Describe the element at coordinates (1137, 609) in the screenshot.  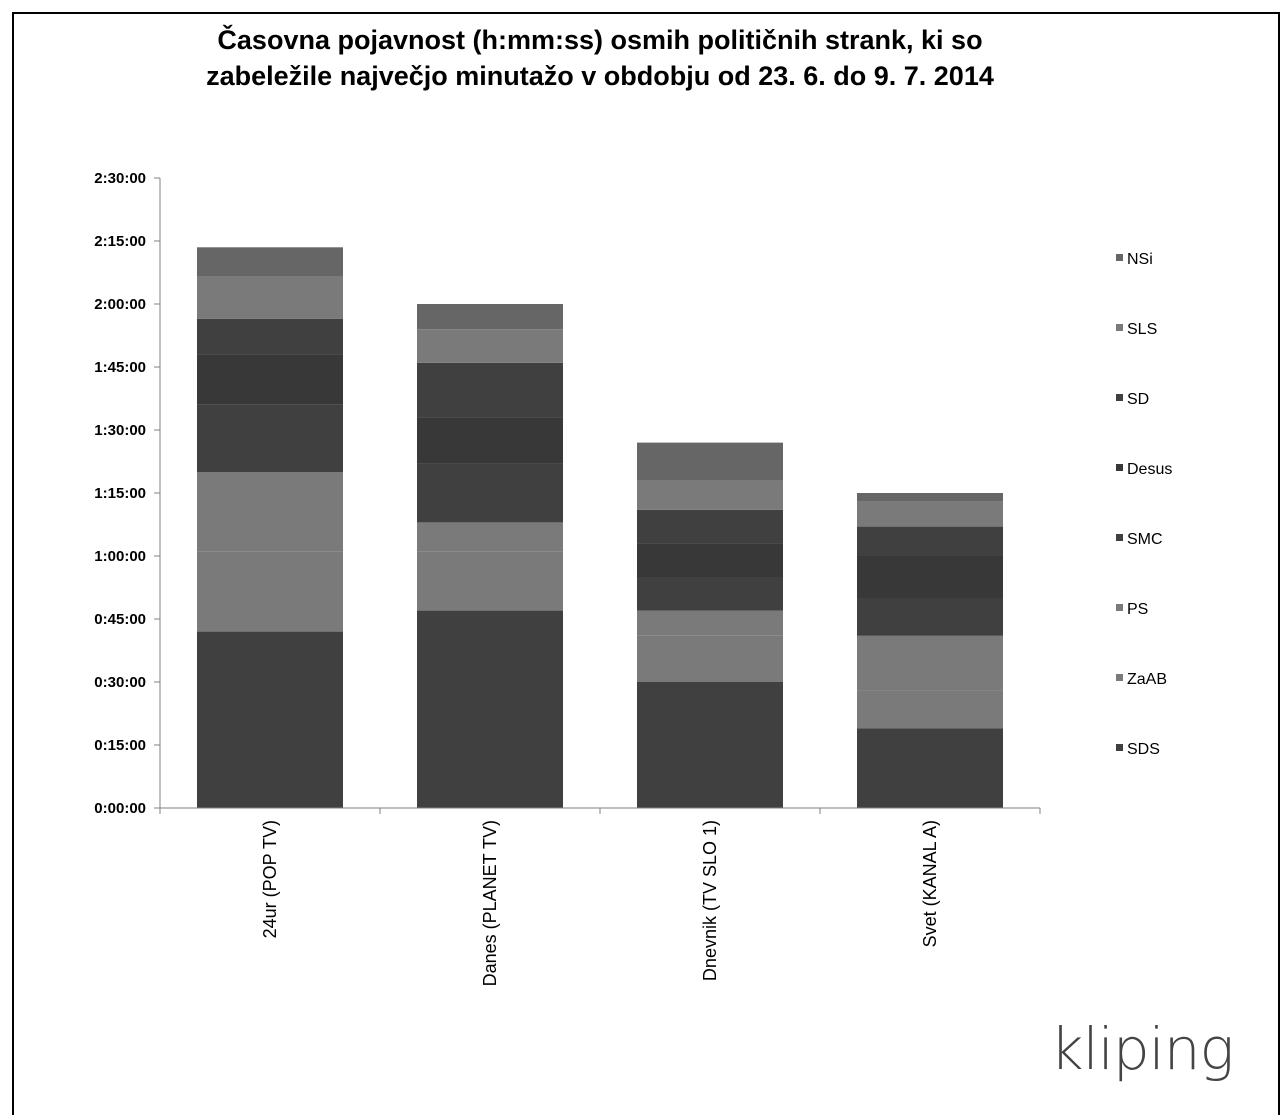
I see `legend-label-ps: PS` at that location.